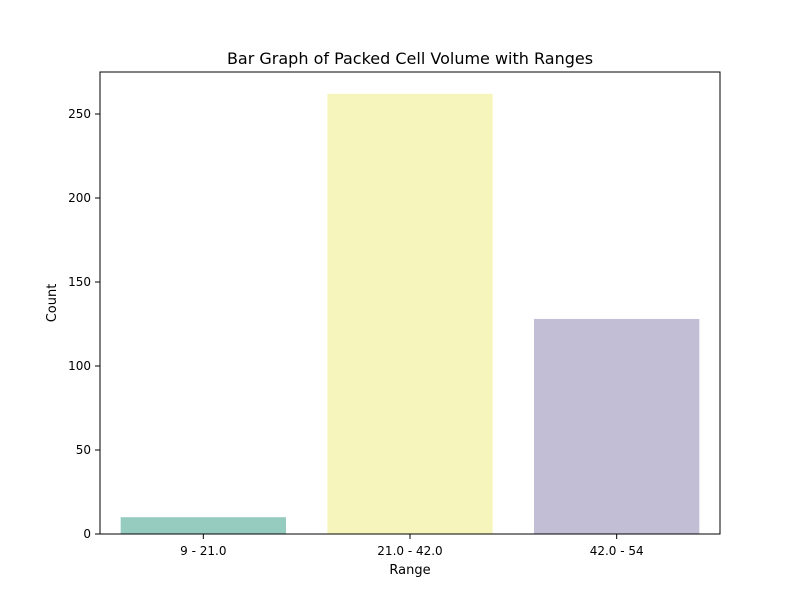 The width and height of the screenshot is (800, 600). I want to click on y-tick-label: 250, so click(79, 114).